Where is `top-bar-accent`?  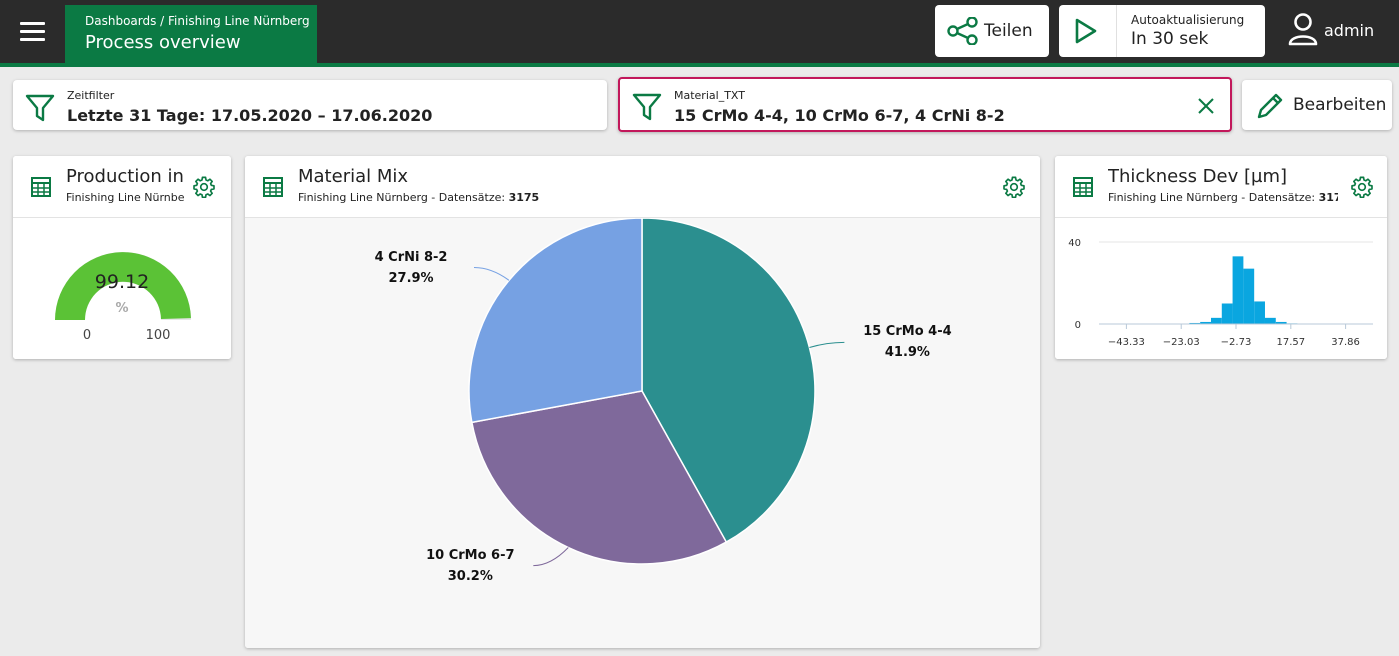 top-bar-accent is located at coordinates (699, 65).